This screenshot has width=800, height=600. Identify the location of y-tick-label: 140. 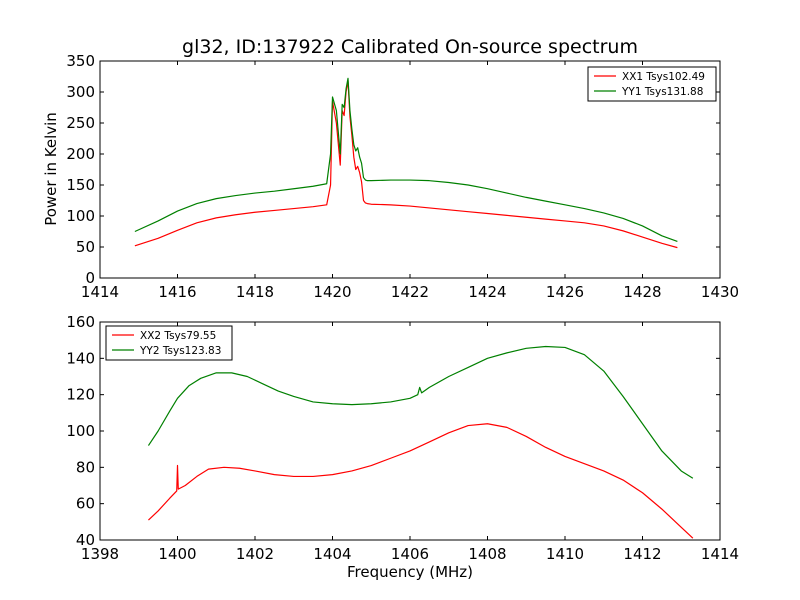
(80, 358).